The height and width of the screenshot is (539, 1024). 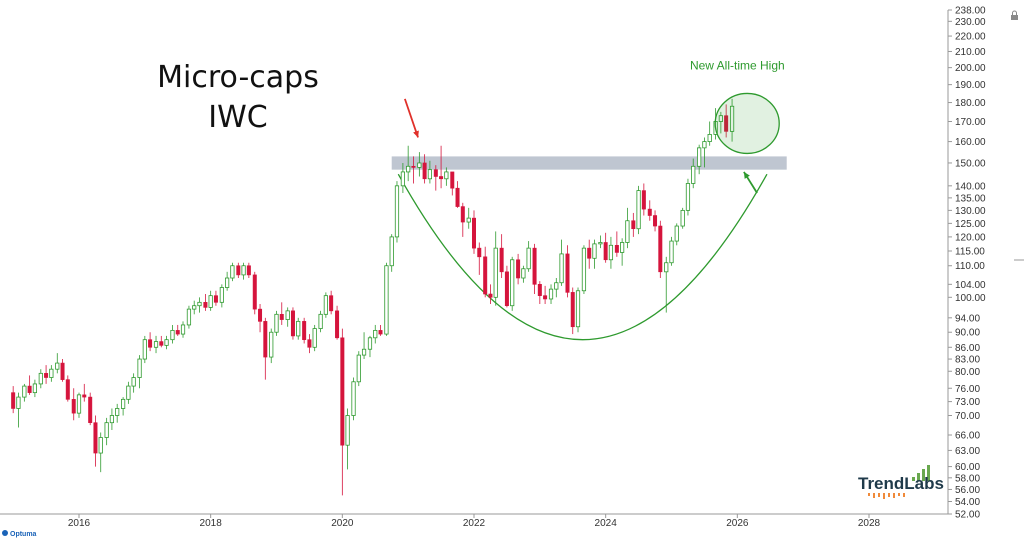 What do you see at coordinates (967, 318) in the screenshot?
I see `y-tick-label: 94.00` at bounding box center [967, 318].